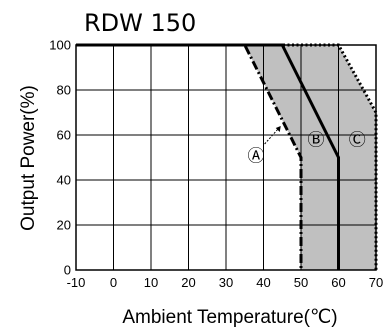 The height and width of the screenshot is (335, 388). I want to click on marker-a-leader-line, so click(273, 135).